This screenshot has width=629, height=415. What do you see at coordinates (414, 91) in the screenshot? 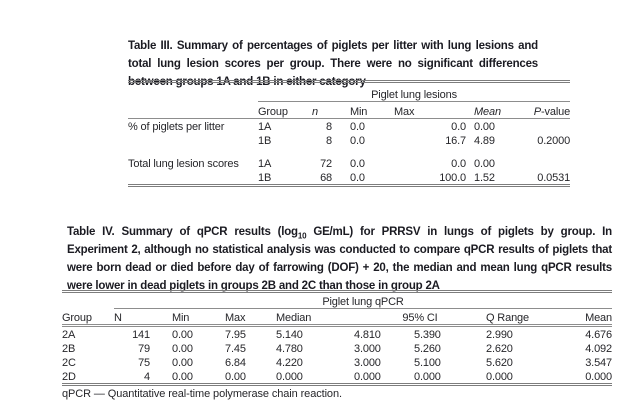
I see `table3-span-header: Piglet lung lesions` at bounding box center [414, 91].